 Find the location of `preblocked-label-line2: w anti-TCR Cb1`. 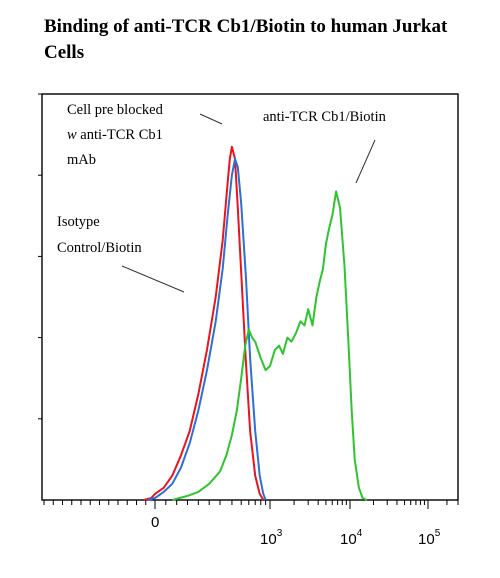

preblocked-label-line2: w anti-TCR Cb1 is located at coordinates (115, 135).